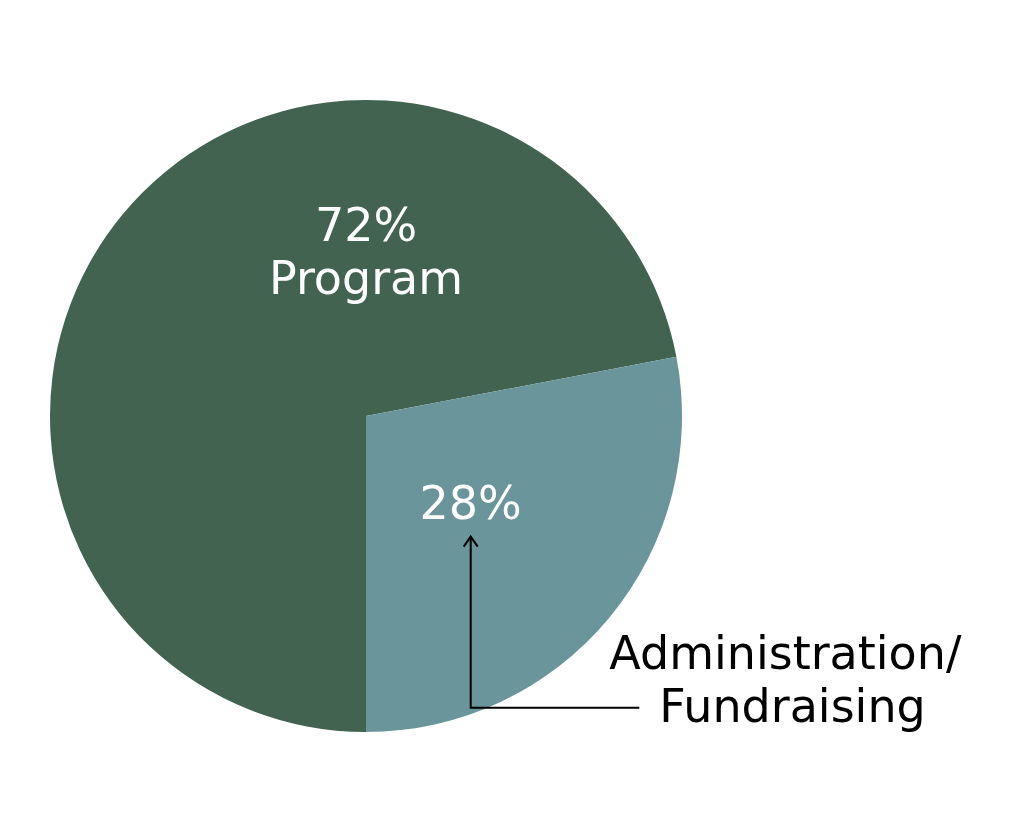 Image resolution: width=1024 pixels, height=825 pixels. I want to click on data-label: 28%, so click(470, 502).